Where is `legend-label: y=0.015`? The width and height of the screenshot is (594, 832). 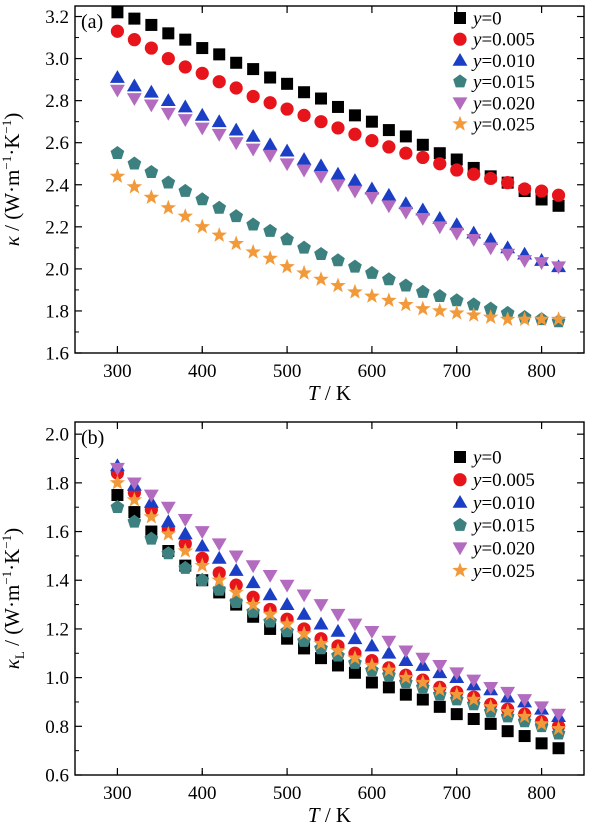 legend-label: y=0.015 is located at coordinates (503, 526).